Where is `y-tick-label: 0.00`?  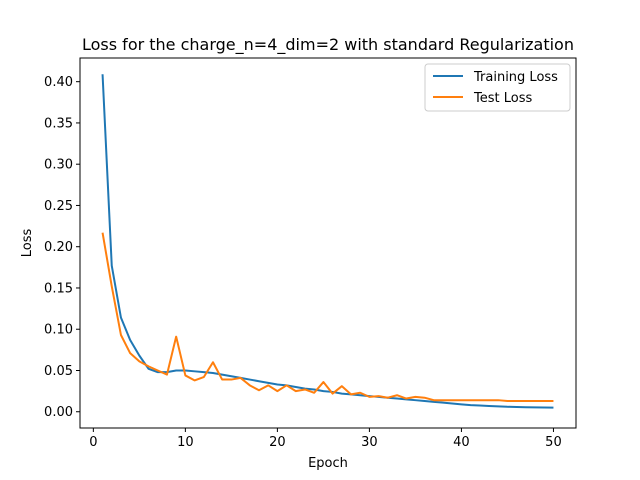 y-tick-label: 0.00 is located at coordinates (58, 412).